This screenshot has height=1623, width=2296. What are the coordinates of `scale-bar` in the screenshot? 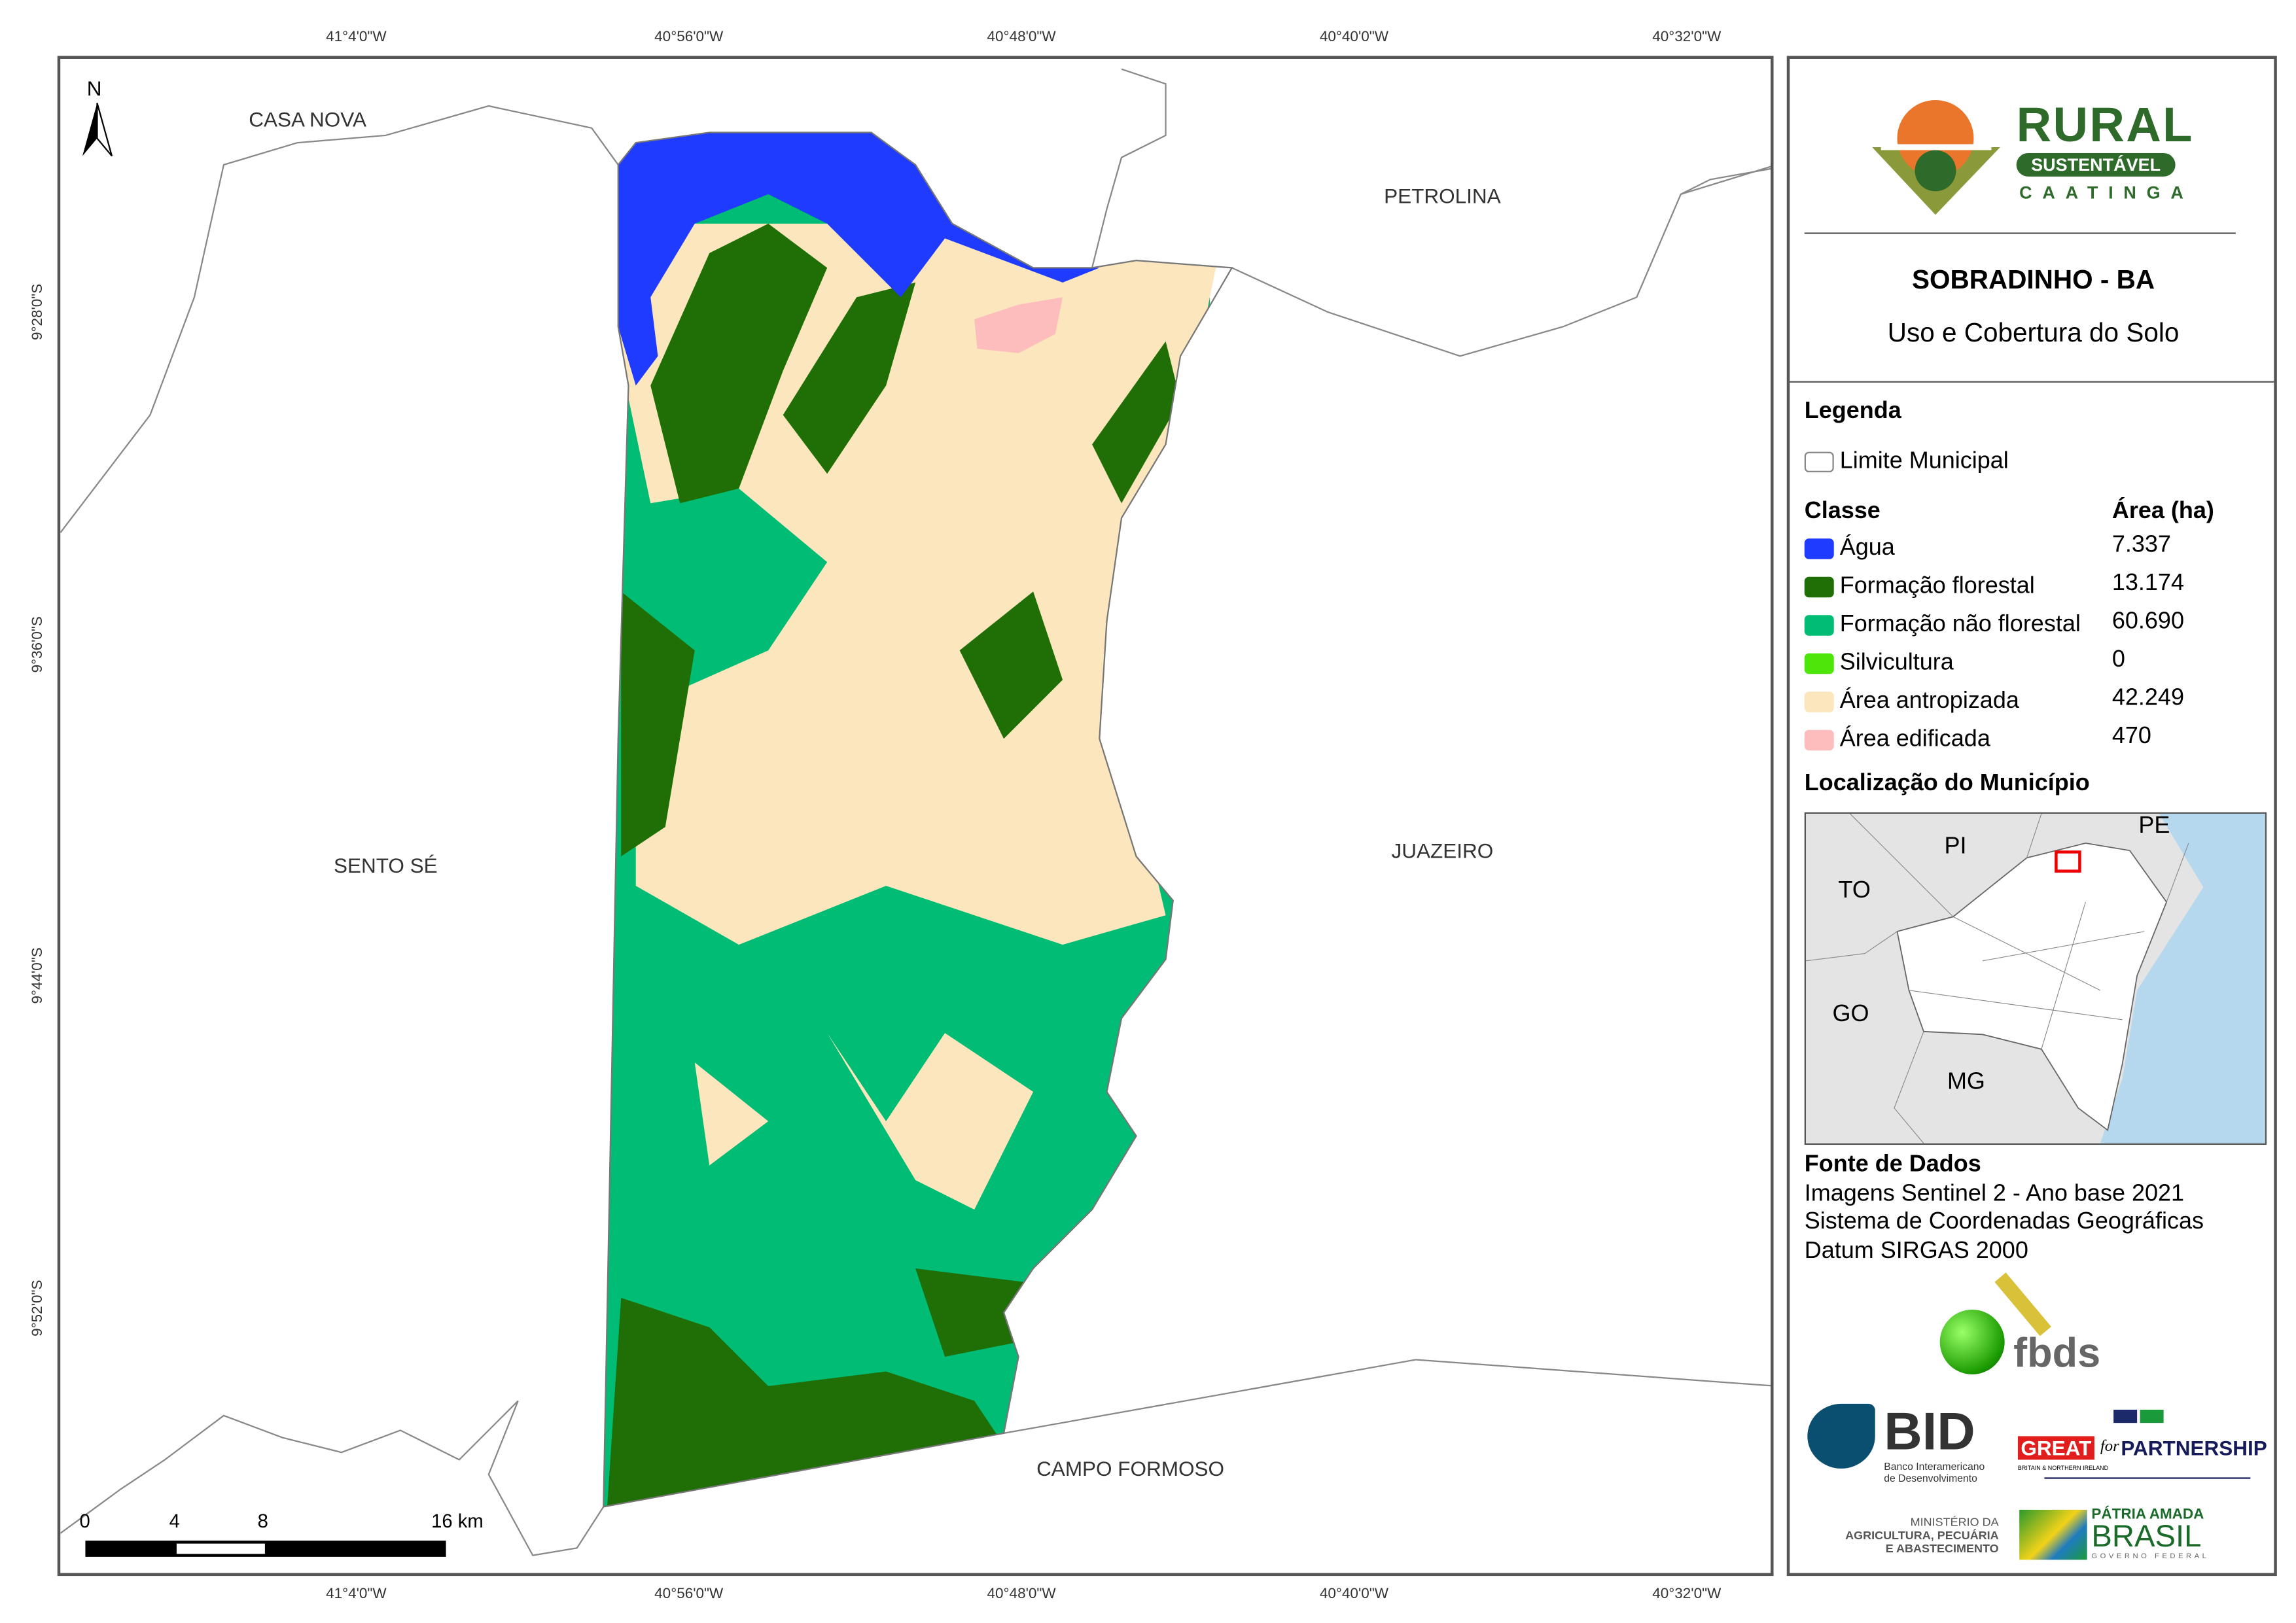 It's located at (265, 1549).